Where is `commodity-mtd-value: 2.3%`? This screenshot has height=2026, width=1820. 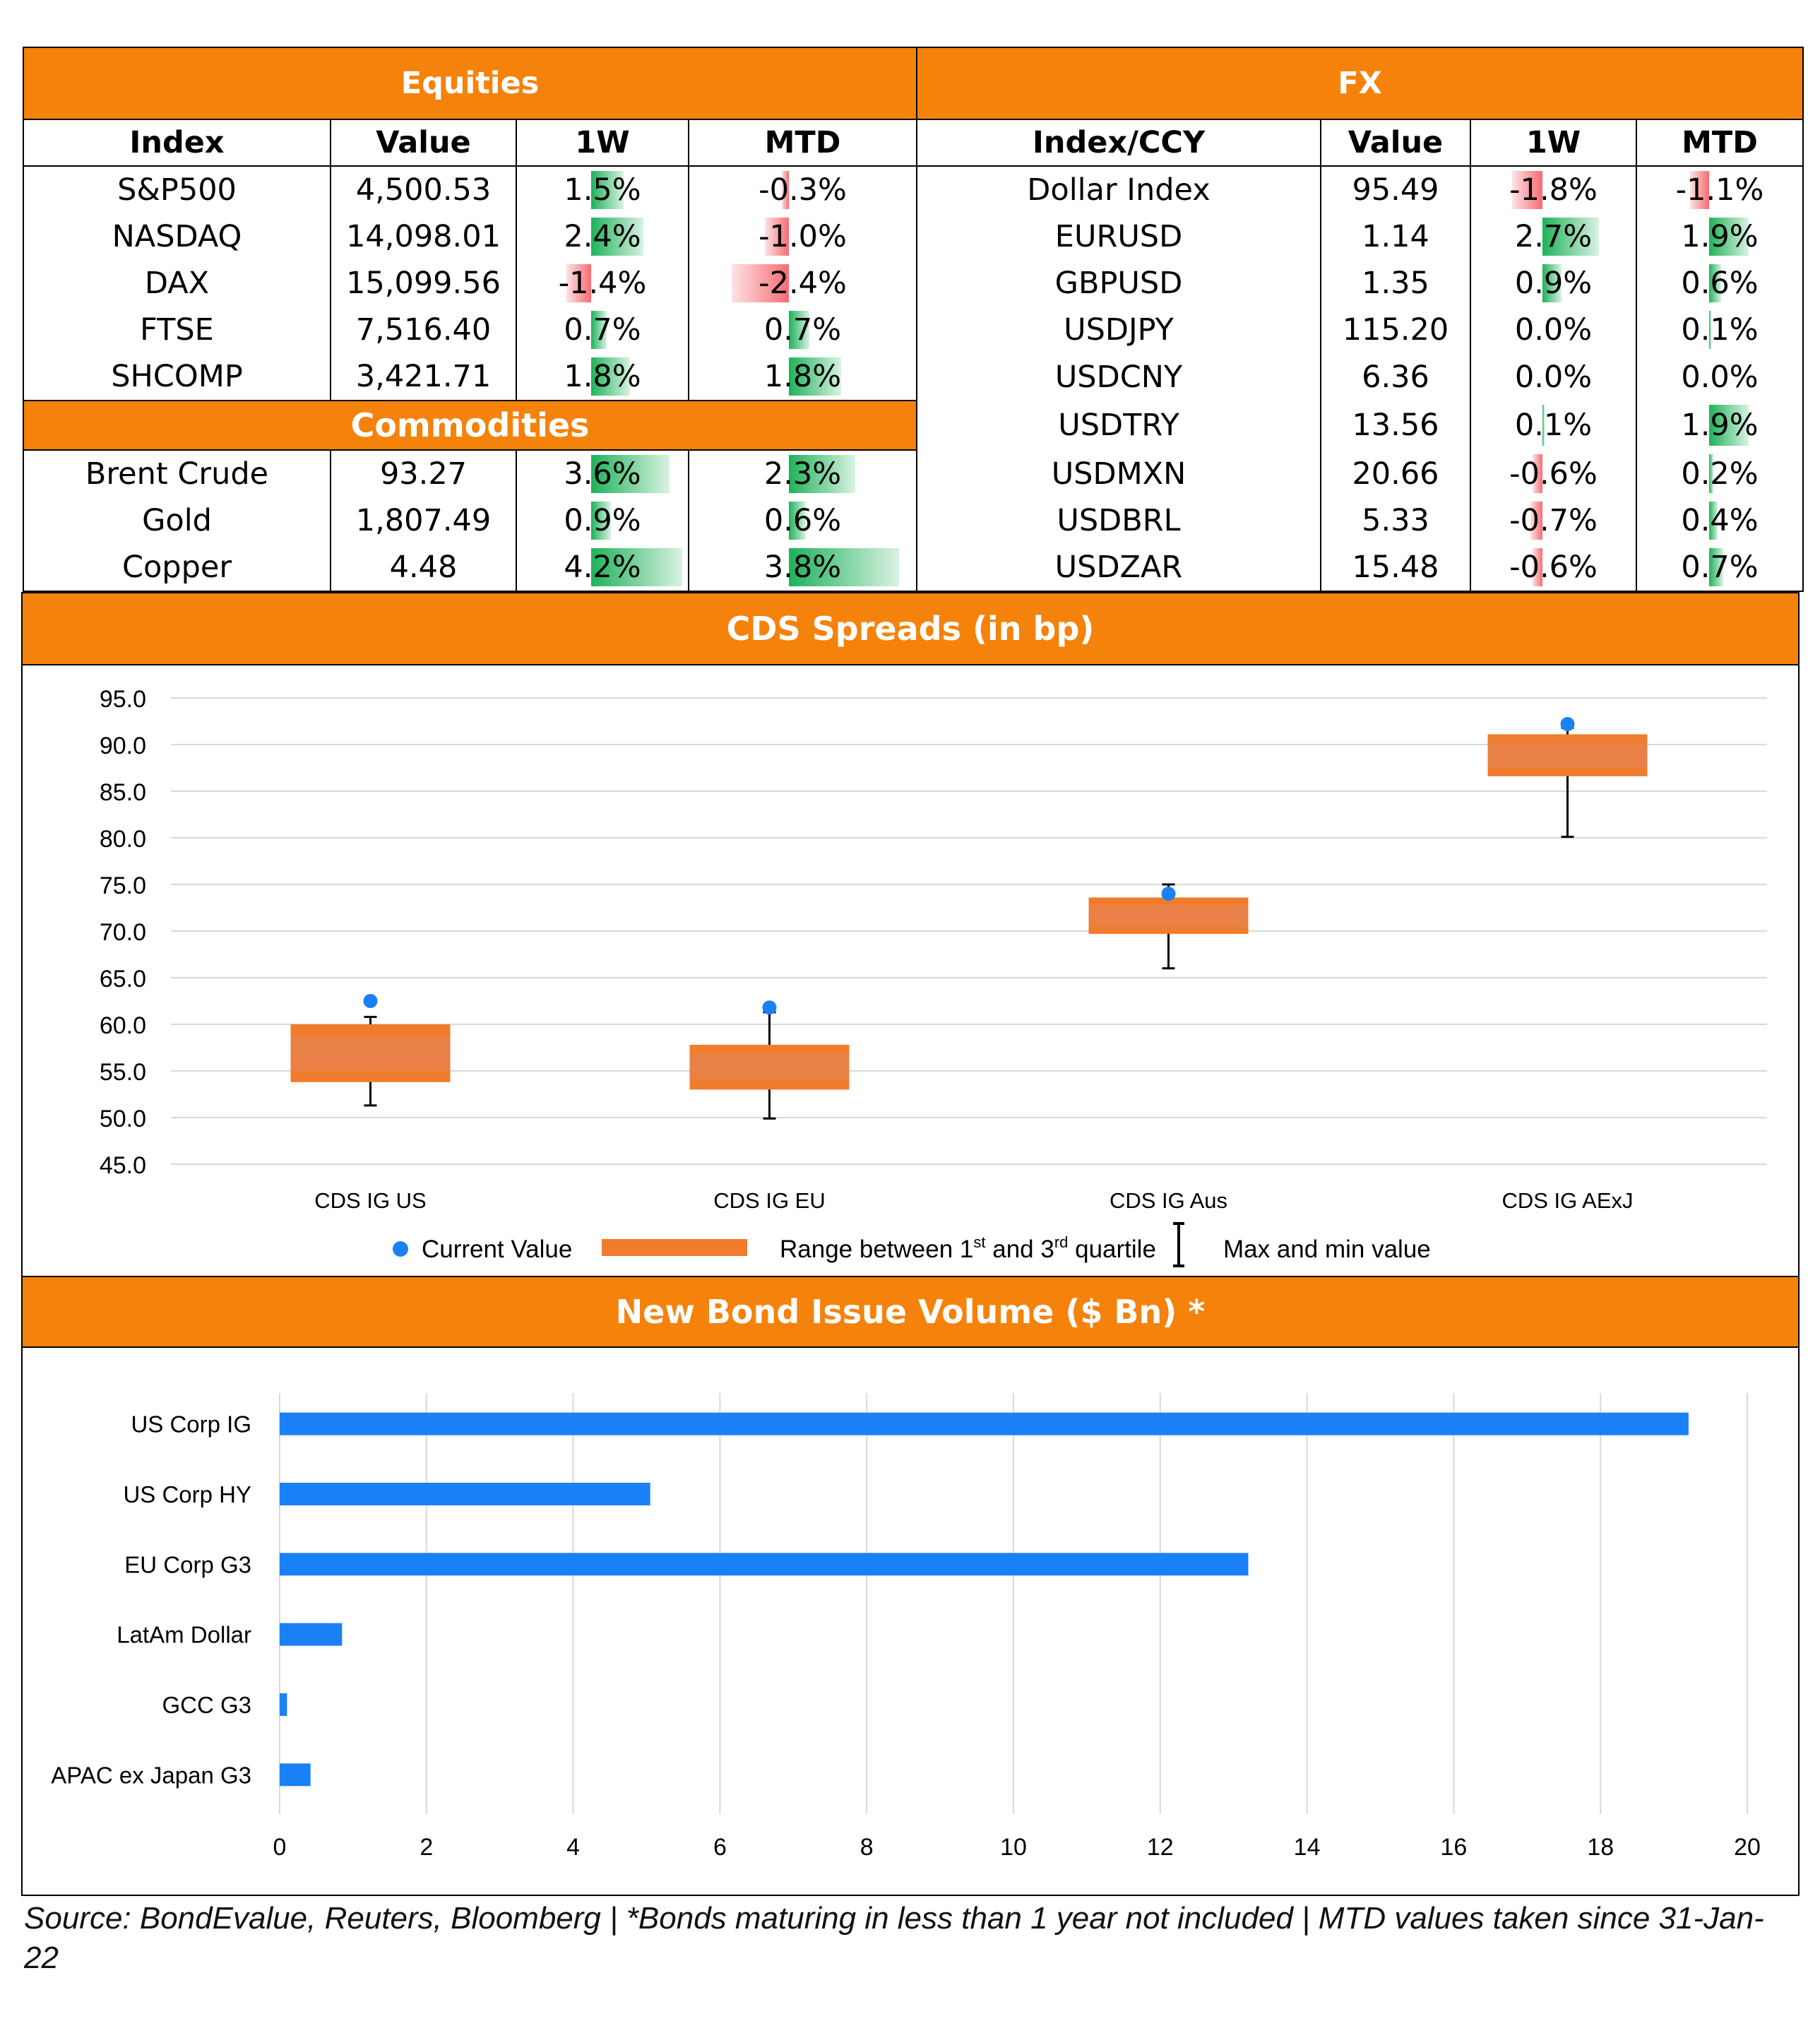
commodity-mtd-value: 2.3% is located at coordinates (803, 474).